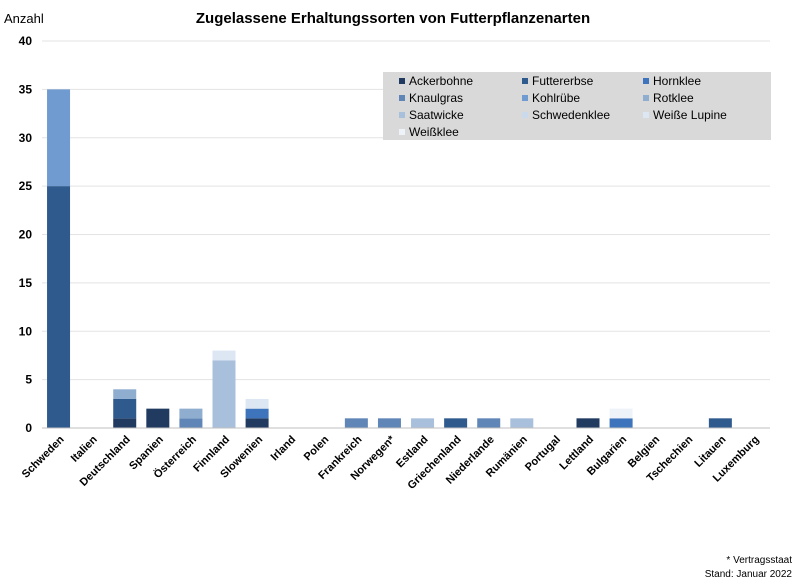 Image resolution: width=800 pixels, height=586 pixels. Describe the element at coordinates (84, 448) in the screenshot. I see `x-tick-label: Italien` at that location.